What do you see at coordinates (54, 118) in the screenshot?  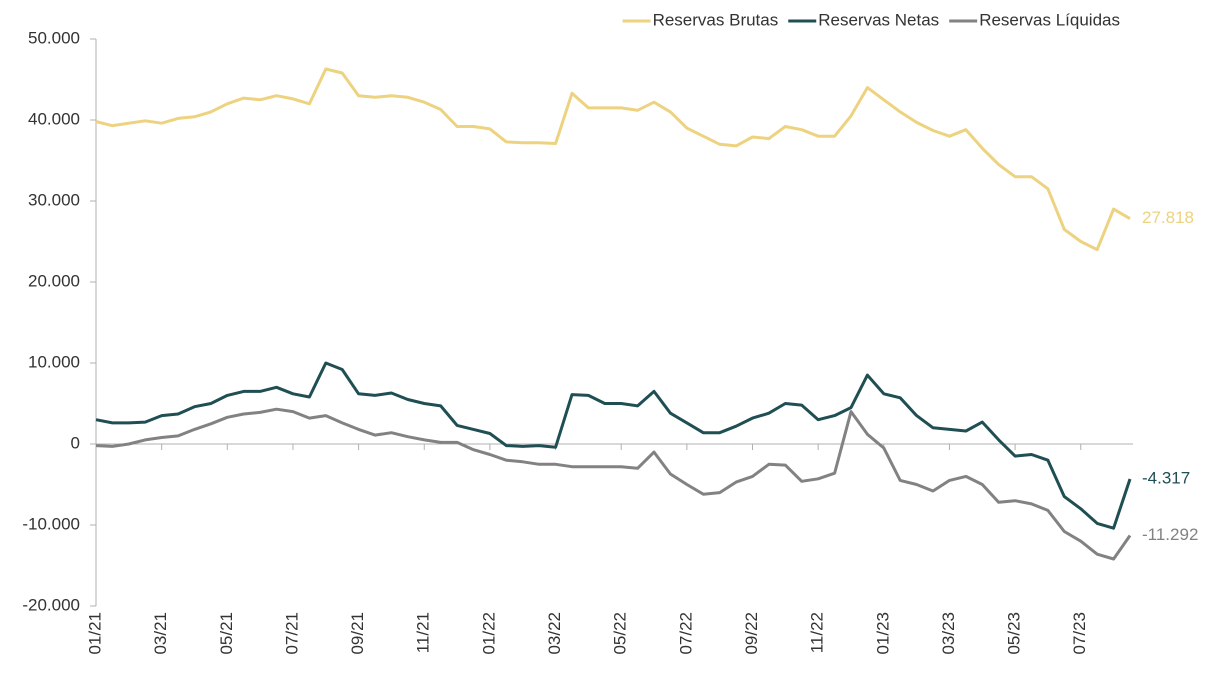 I see `y-tick-label: 40.000` at bounding box center [54, 118].